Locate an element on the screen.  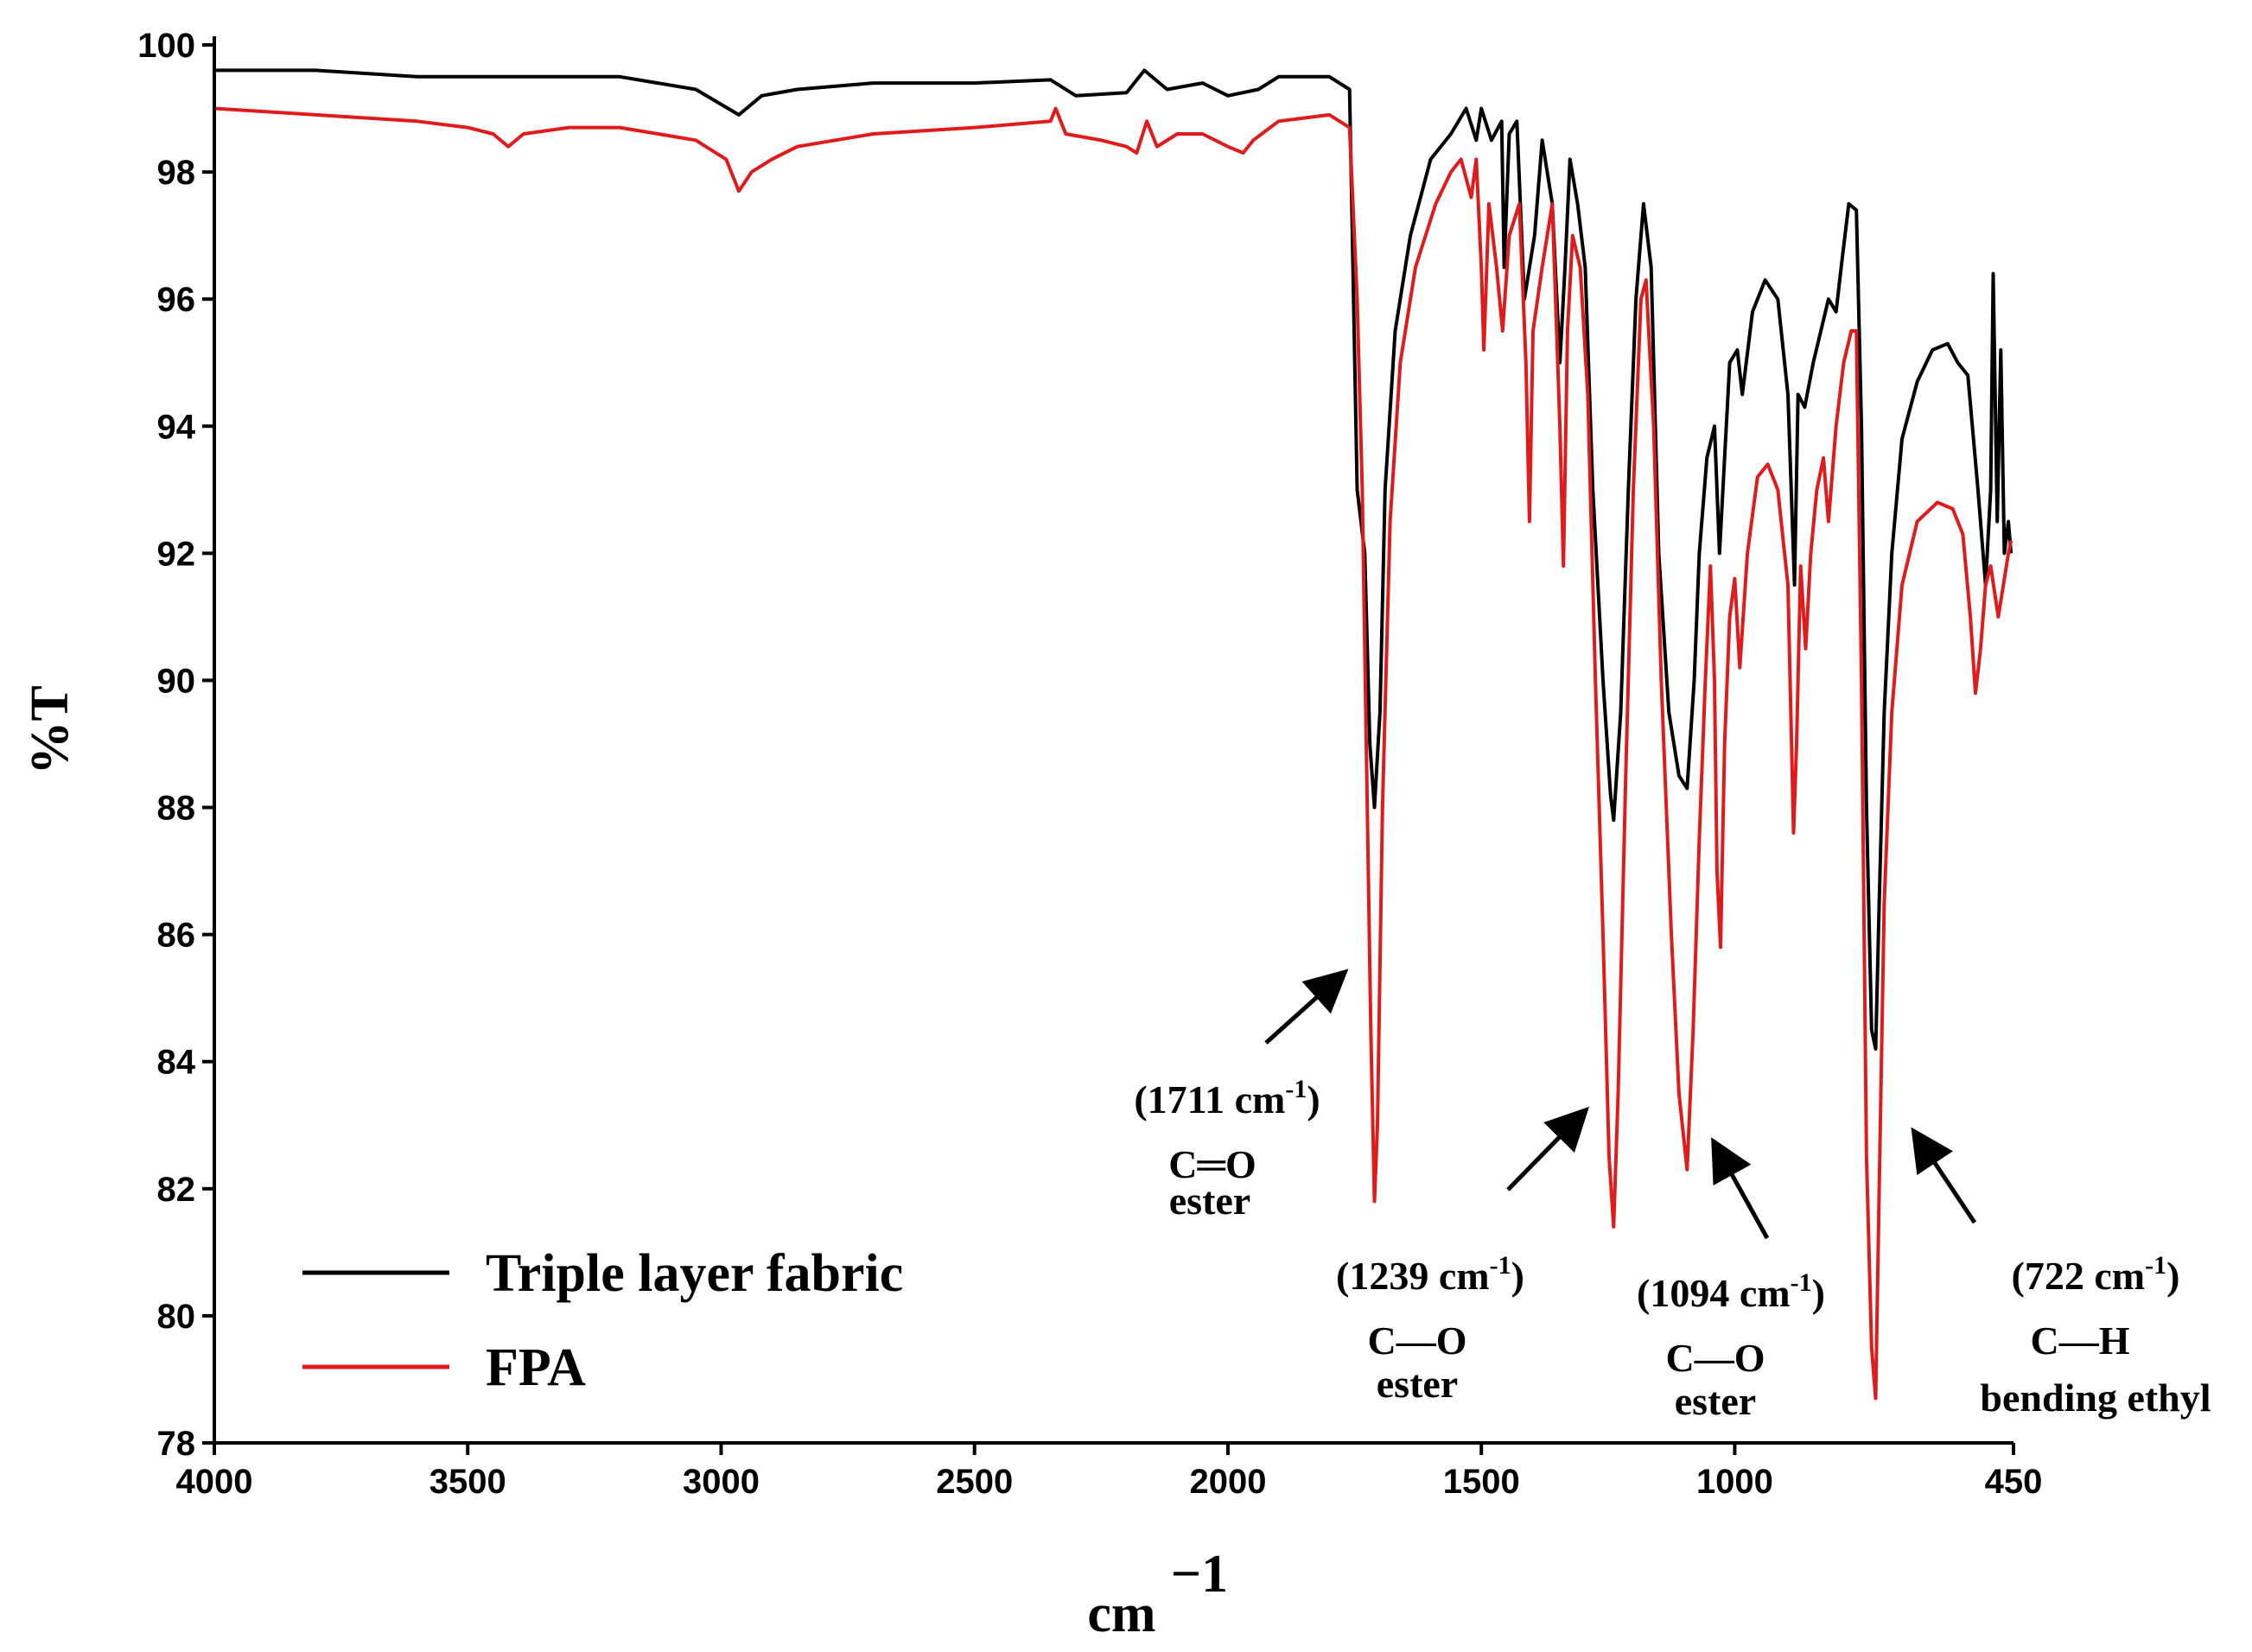
annotation-bond-1239: C—O is located at coordinates (1417, 1341).